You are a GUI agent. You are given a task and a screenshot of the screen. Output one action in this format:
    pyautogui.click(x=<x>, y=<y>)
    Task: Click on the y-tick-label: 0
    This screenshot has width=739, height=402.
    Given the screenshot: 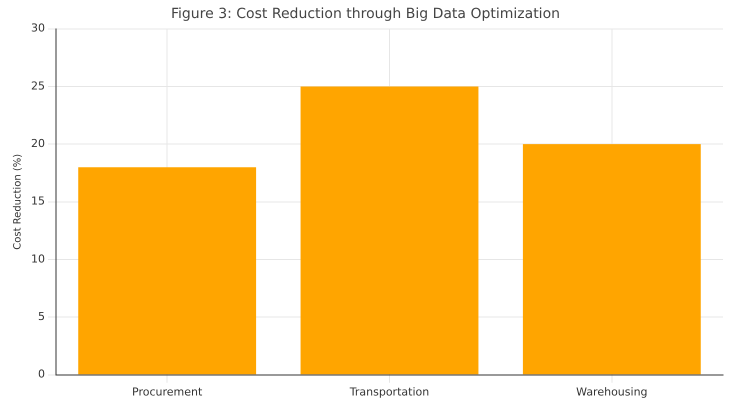 What is the action you would take?
    pyautogui.click(x=41, y=374)
    